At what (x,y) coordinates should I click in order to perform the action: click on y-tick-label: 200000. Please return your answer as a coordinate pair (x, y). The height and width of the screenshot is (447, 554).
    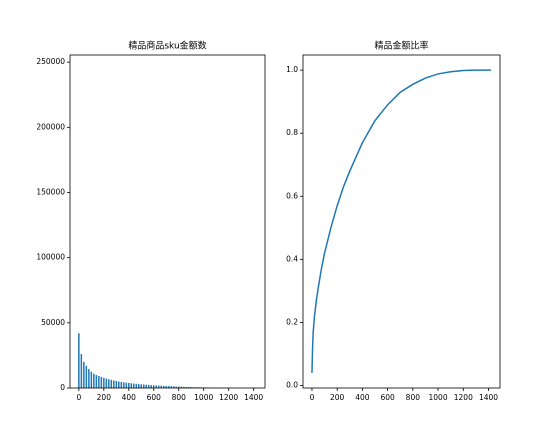
    Looking at the image, I should click on (50, 126).